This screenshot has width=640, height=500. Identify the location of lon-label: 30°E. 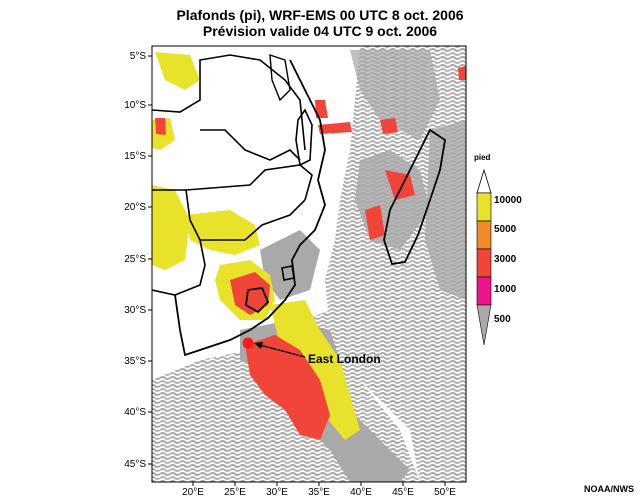
(277, 492).